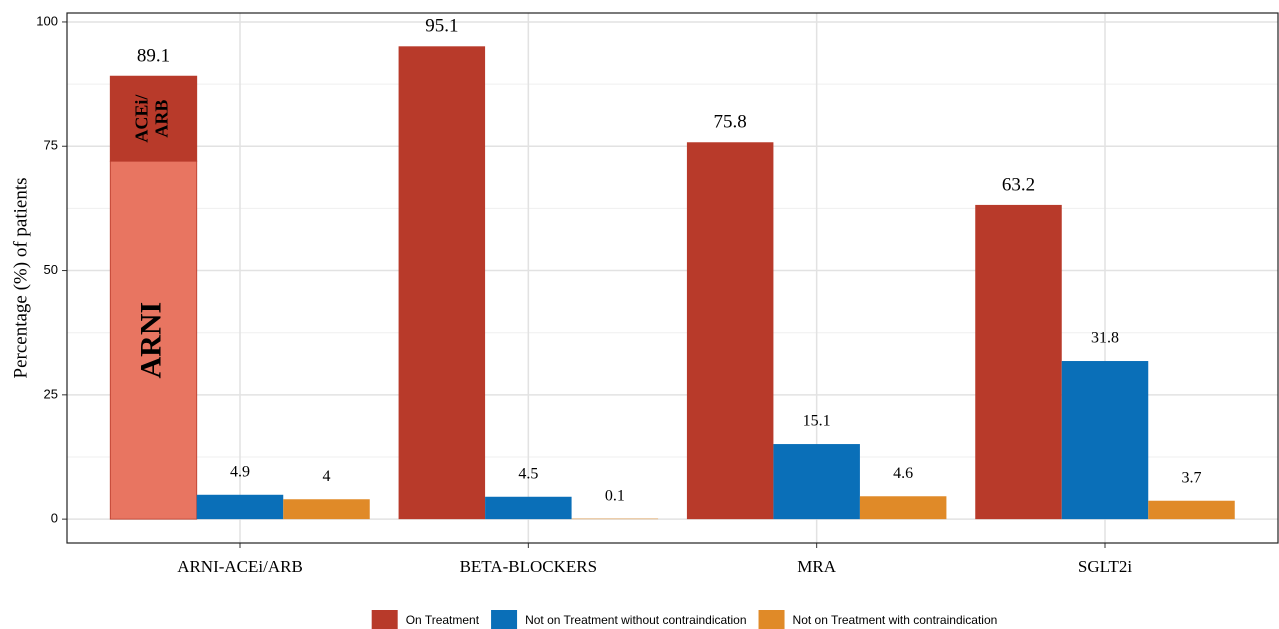 This screenshot has height=629, width=1279. What do you see at coordinates (51, 269) in the screenshot?
I see `y-tick-label: 50` at bounding box center [51, 269].